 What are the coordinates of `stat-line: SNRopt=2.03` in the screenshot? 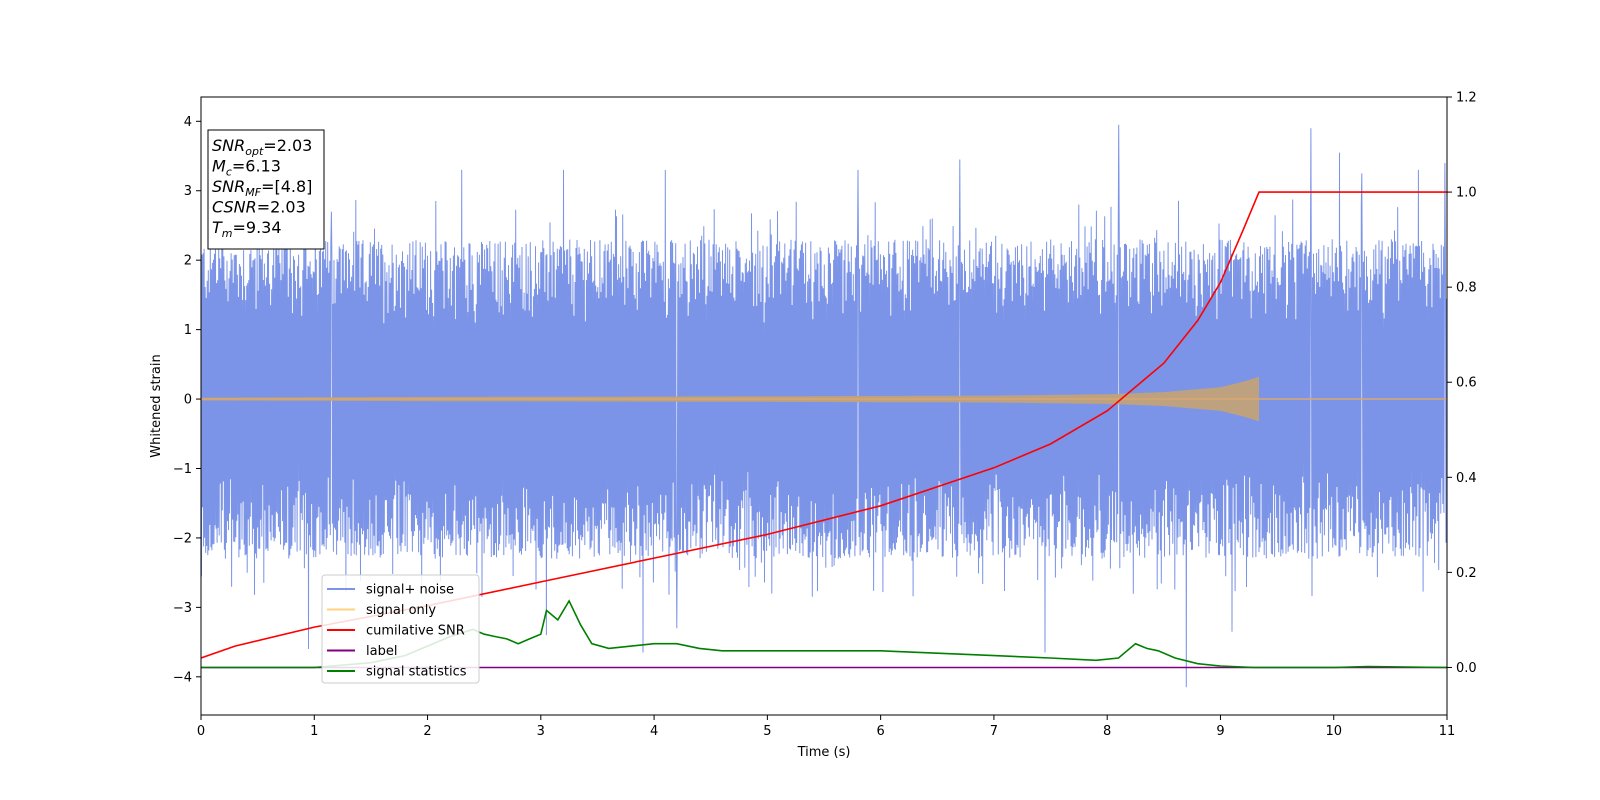 It's located at (262, 147).